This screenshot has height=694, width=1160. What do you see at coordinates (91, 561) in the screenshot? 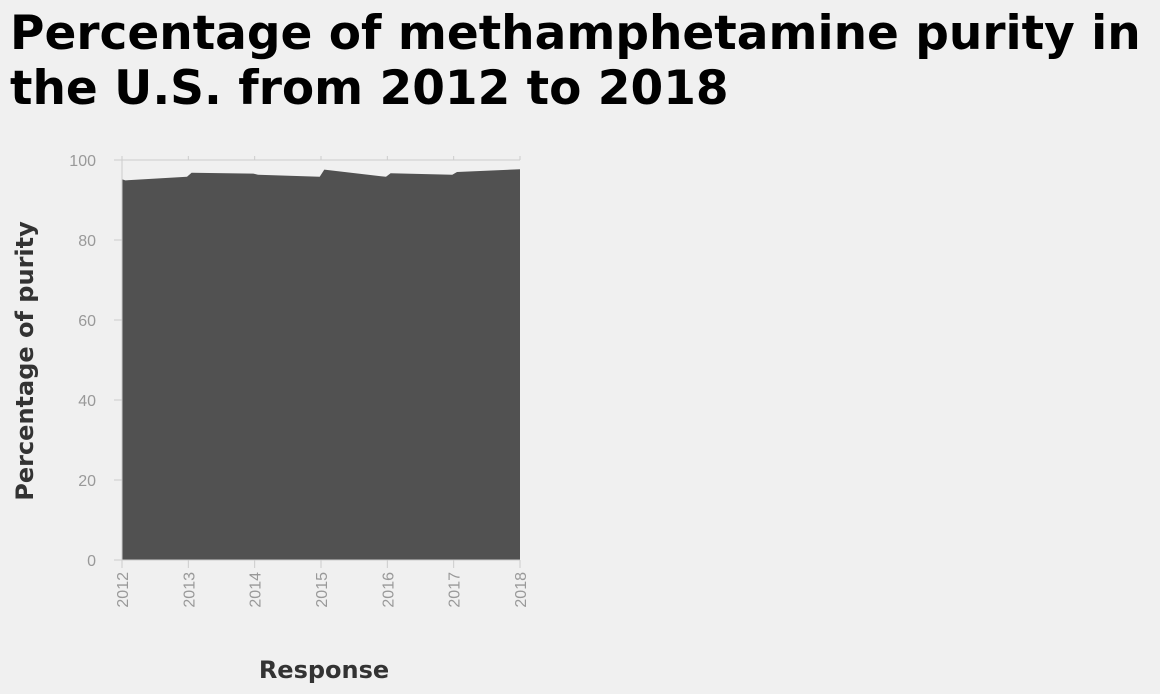
I see `y-tick-label: 0` at bounding box center [91, 561].